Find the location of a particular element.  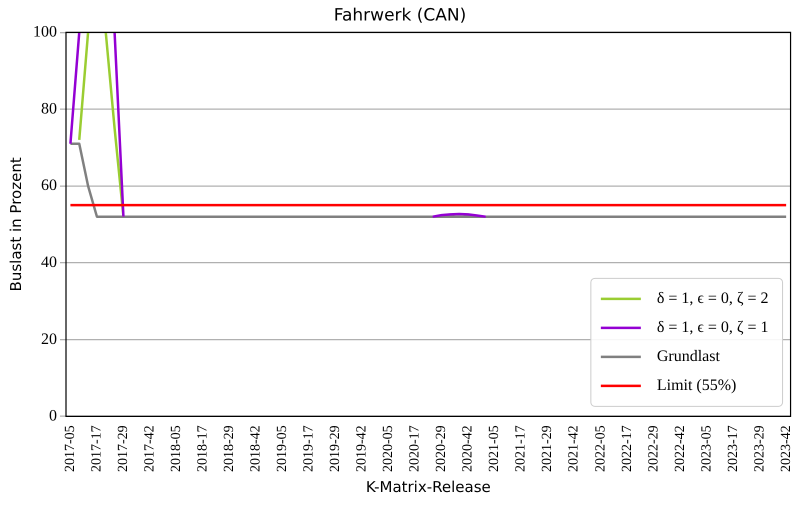

x-tick-label: 2018-05 is located at coordinates (176, 448).